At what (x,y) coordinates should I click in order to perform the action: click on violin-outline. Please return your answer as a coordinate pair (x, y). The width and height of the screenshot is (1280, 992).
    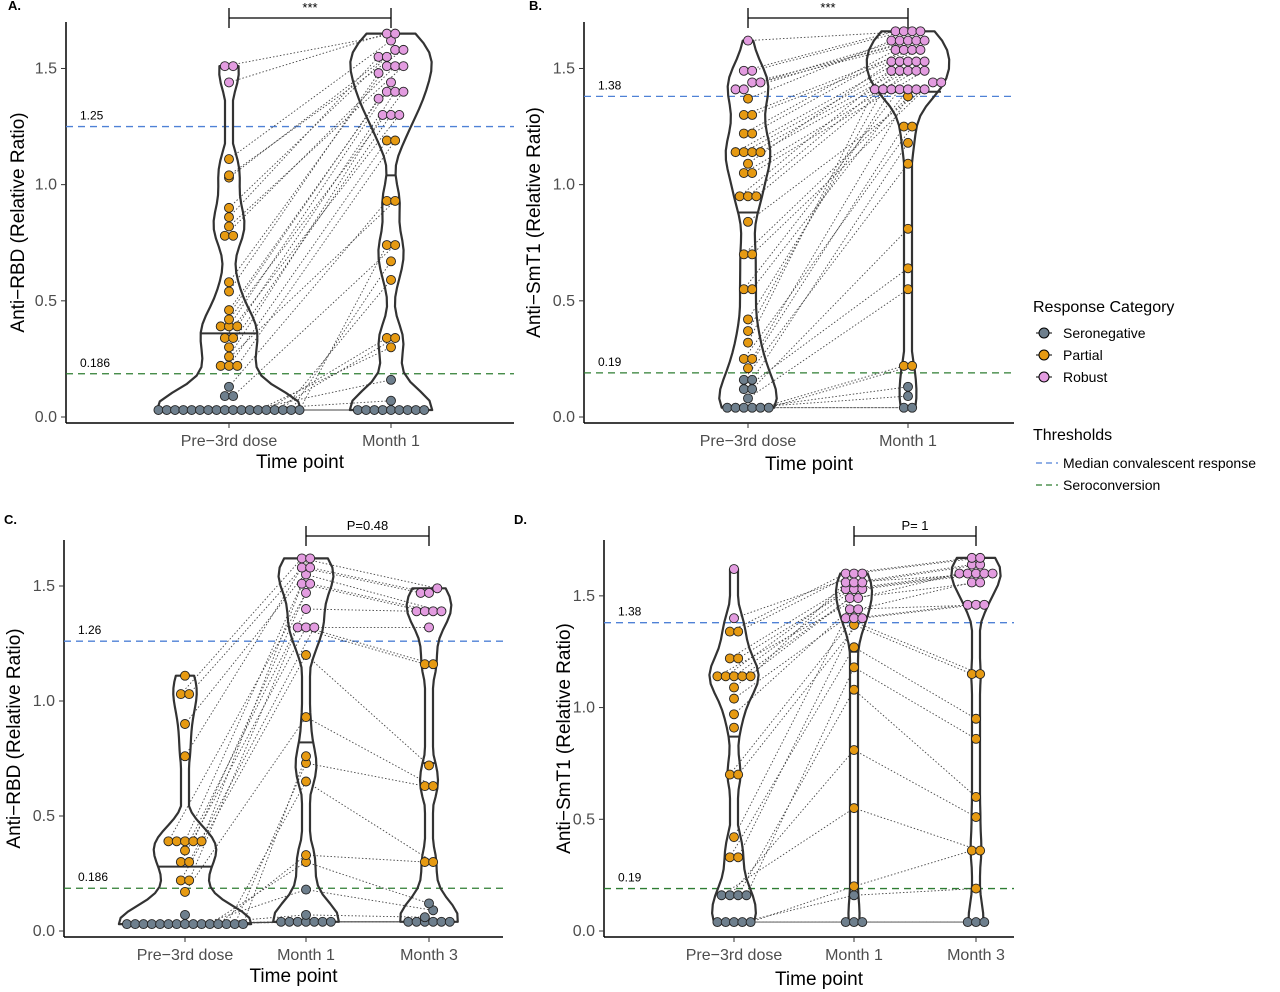
    Looking at the image, I should click on (391, 222).